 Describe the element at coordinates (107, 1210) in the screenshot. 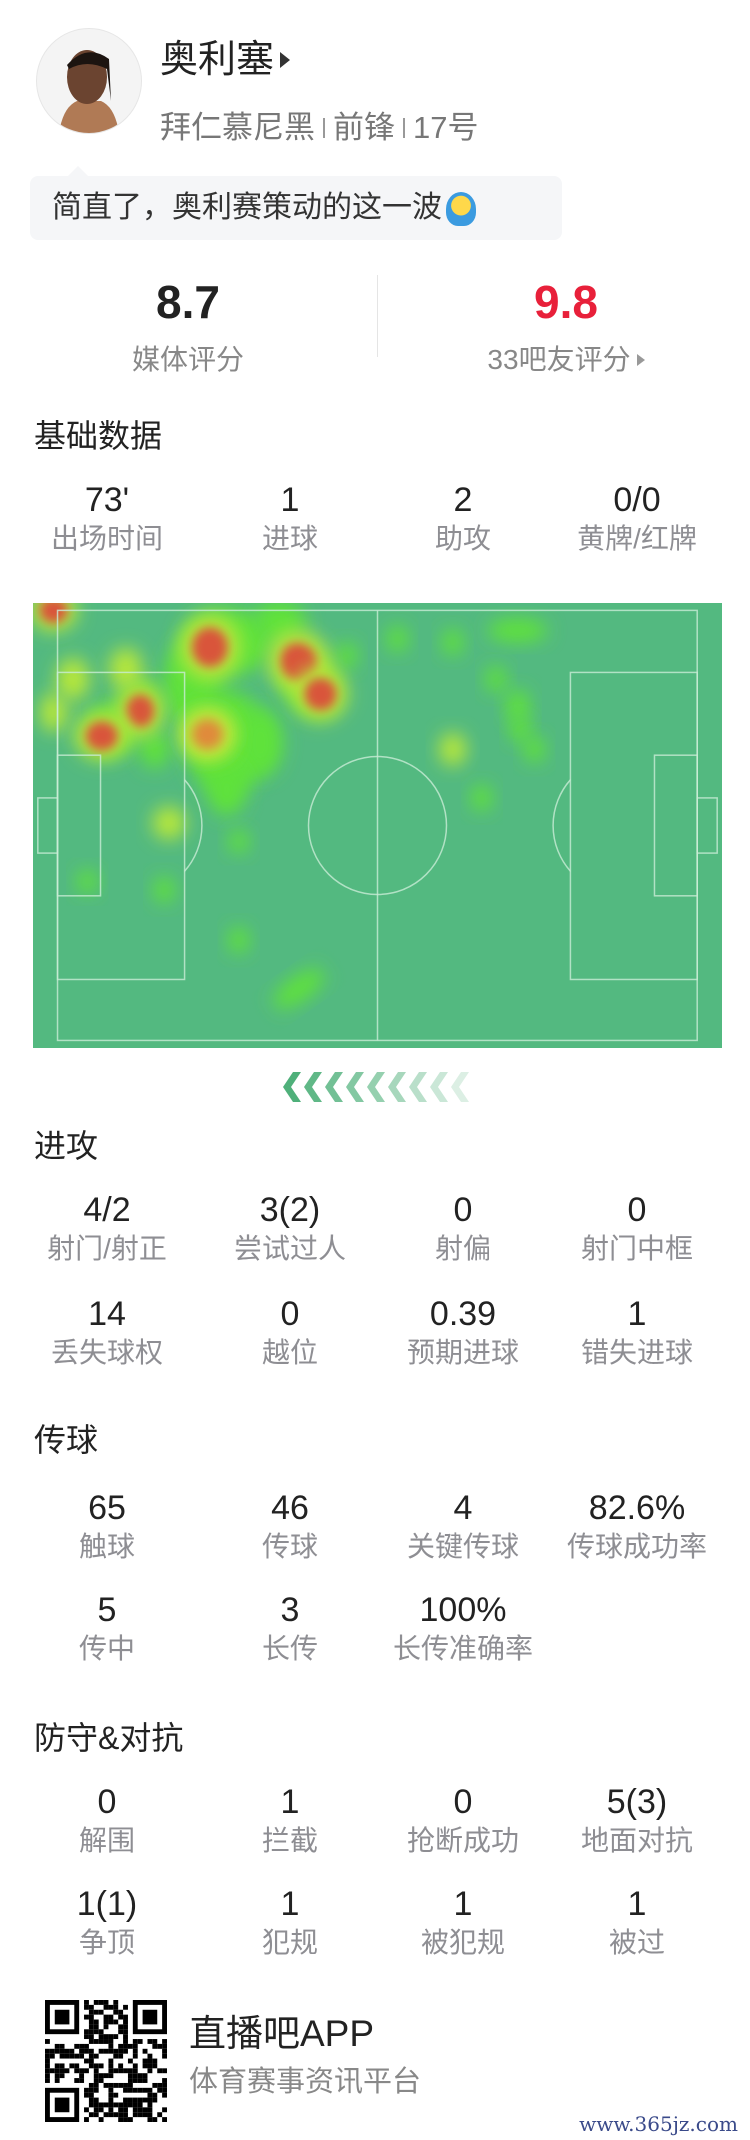

I see `stat-value: 4/2` at that location.